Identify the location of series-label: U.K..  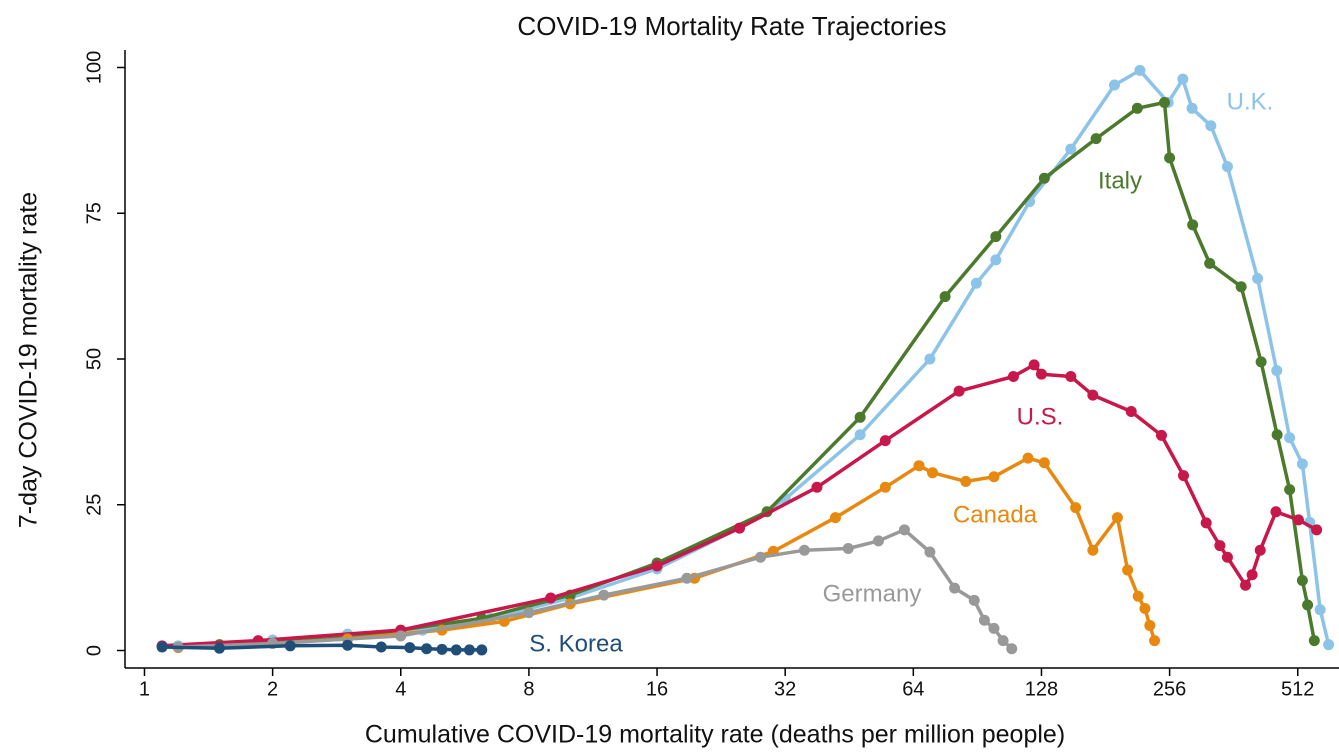
(1250, 101).